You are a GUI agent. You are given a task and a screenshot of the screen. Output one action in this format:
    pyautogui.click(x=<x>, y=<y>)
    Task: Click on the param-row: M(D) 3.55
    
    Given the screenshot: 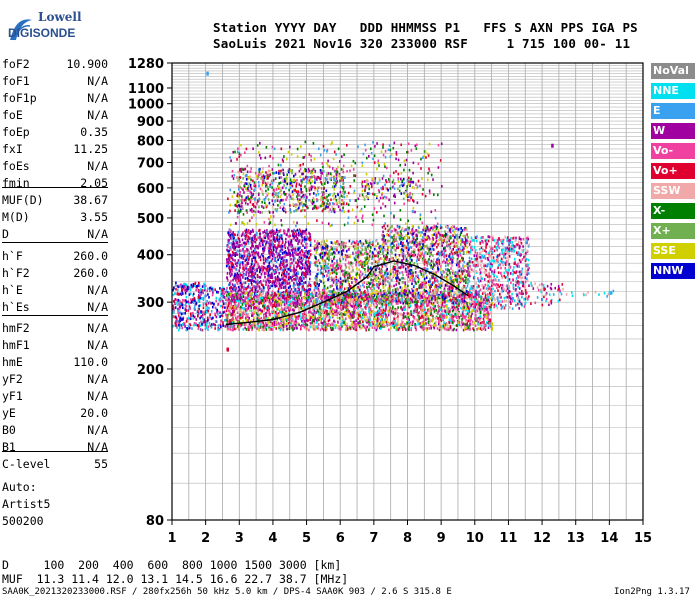 What is the action you would take?
    pyautogui.click(x=55, y=217)
    